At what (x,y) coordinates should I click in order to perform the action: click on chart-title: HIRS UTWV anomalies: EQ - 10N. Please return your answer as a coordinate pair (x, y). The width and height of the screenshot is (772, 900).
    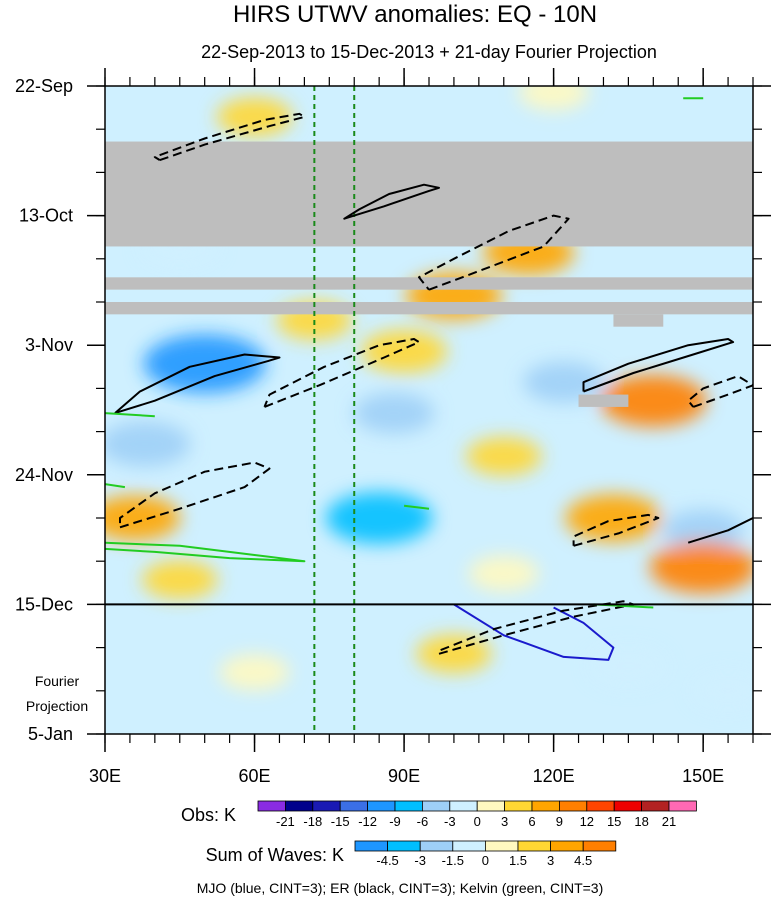
    Looking at the image, I should click on (415, 14).